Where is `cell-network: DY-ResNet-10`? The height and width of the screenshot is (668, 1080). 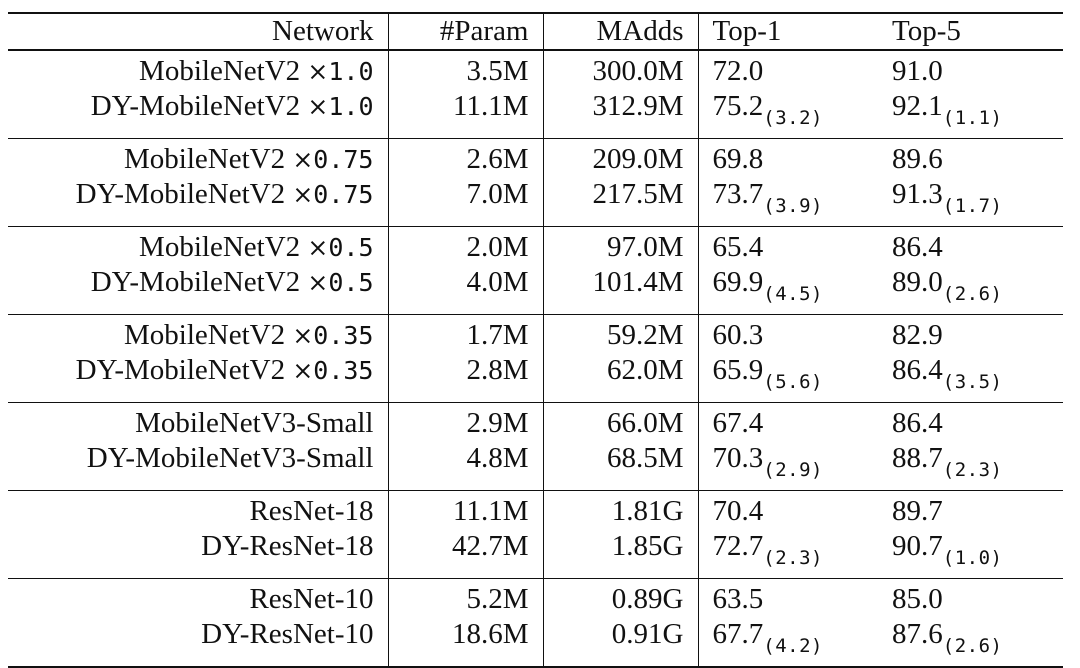
cell-network: DY-ResNet-10 is located at coordinates (198, 642).